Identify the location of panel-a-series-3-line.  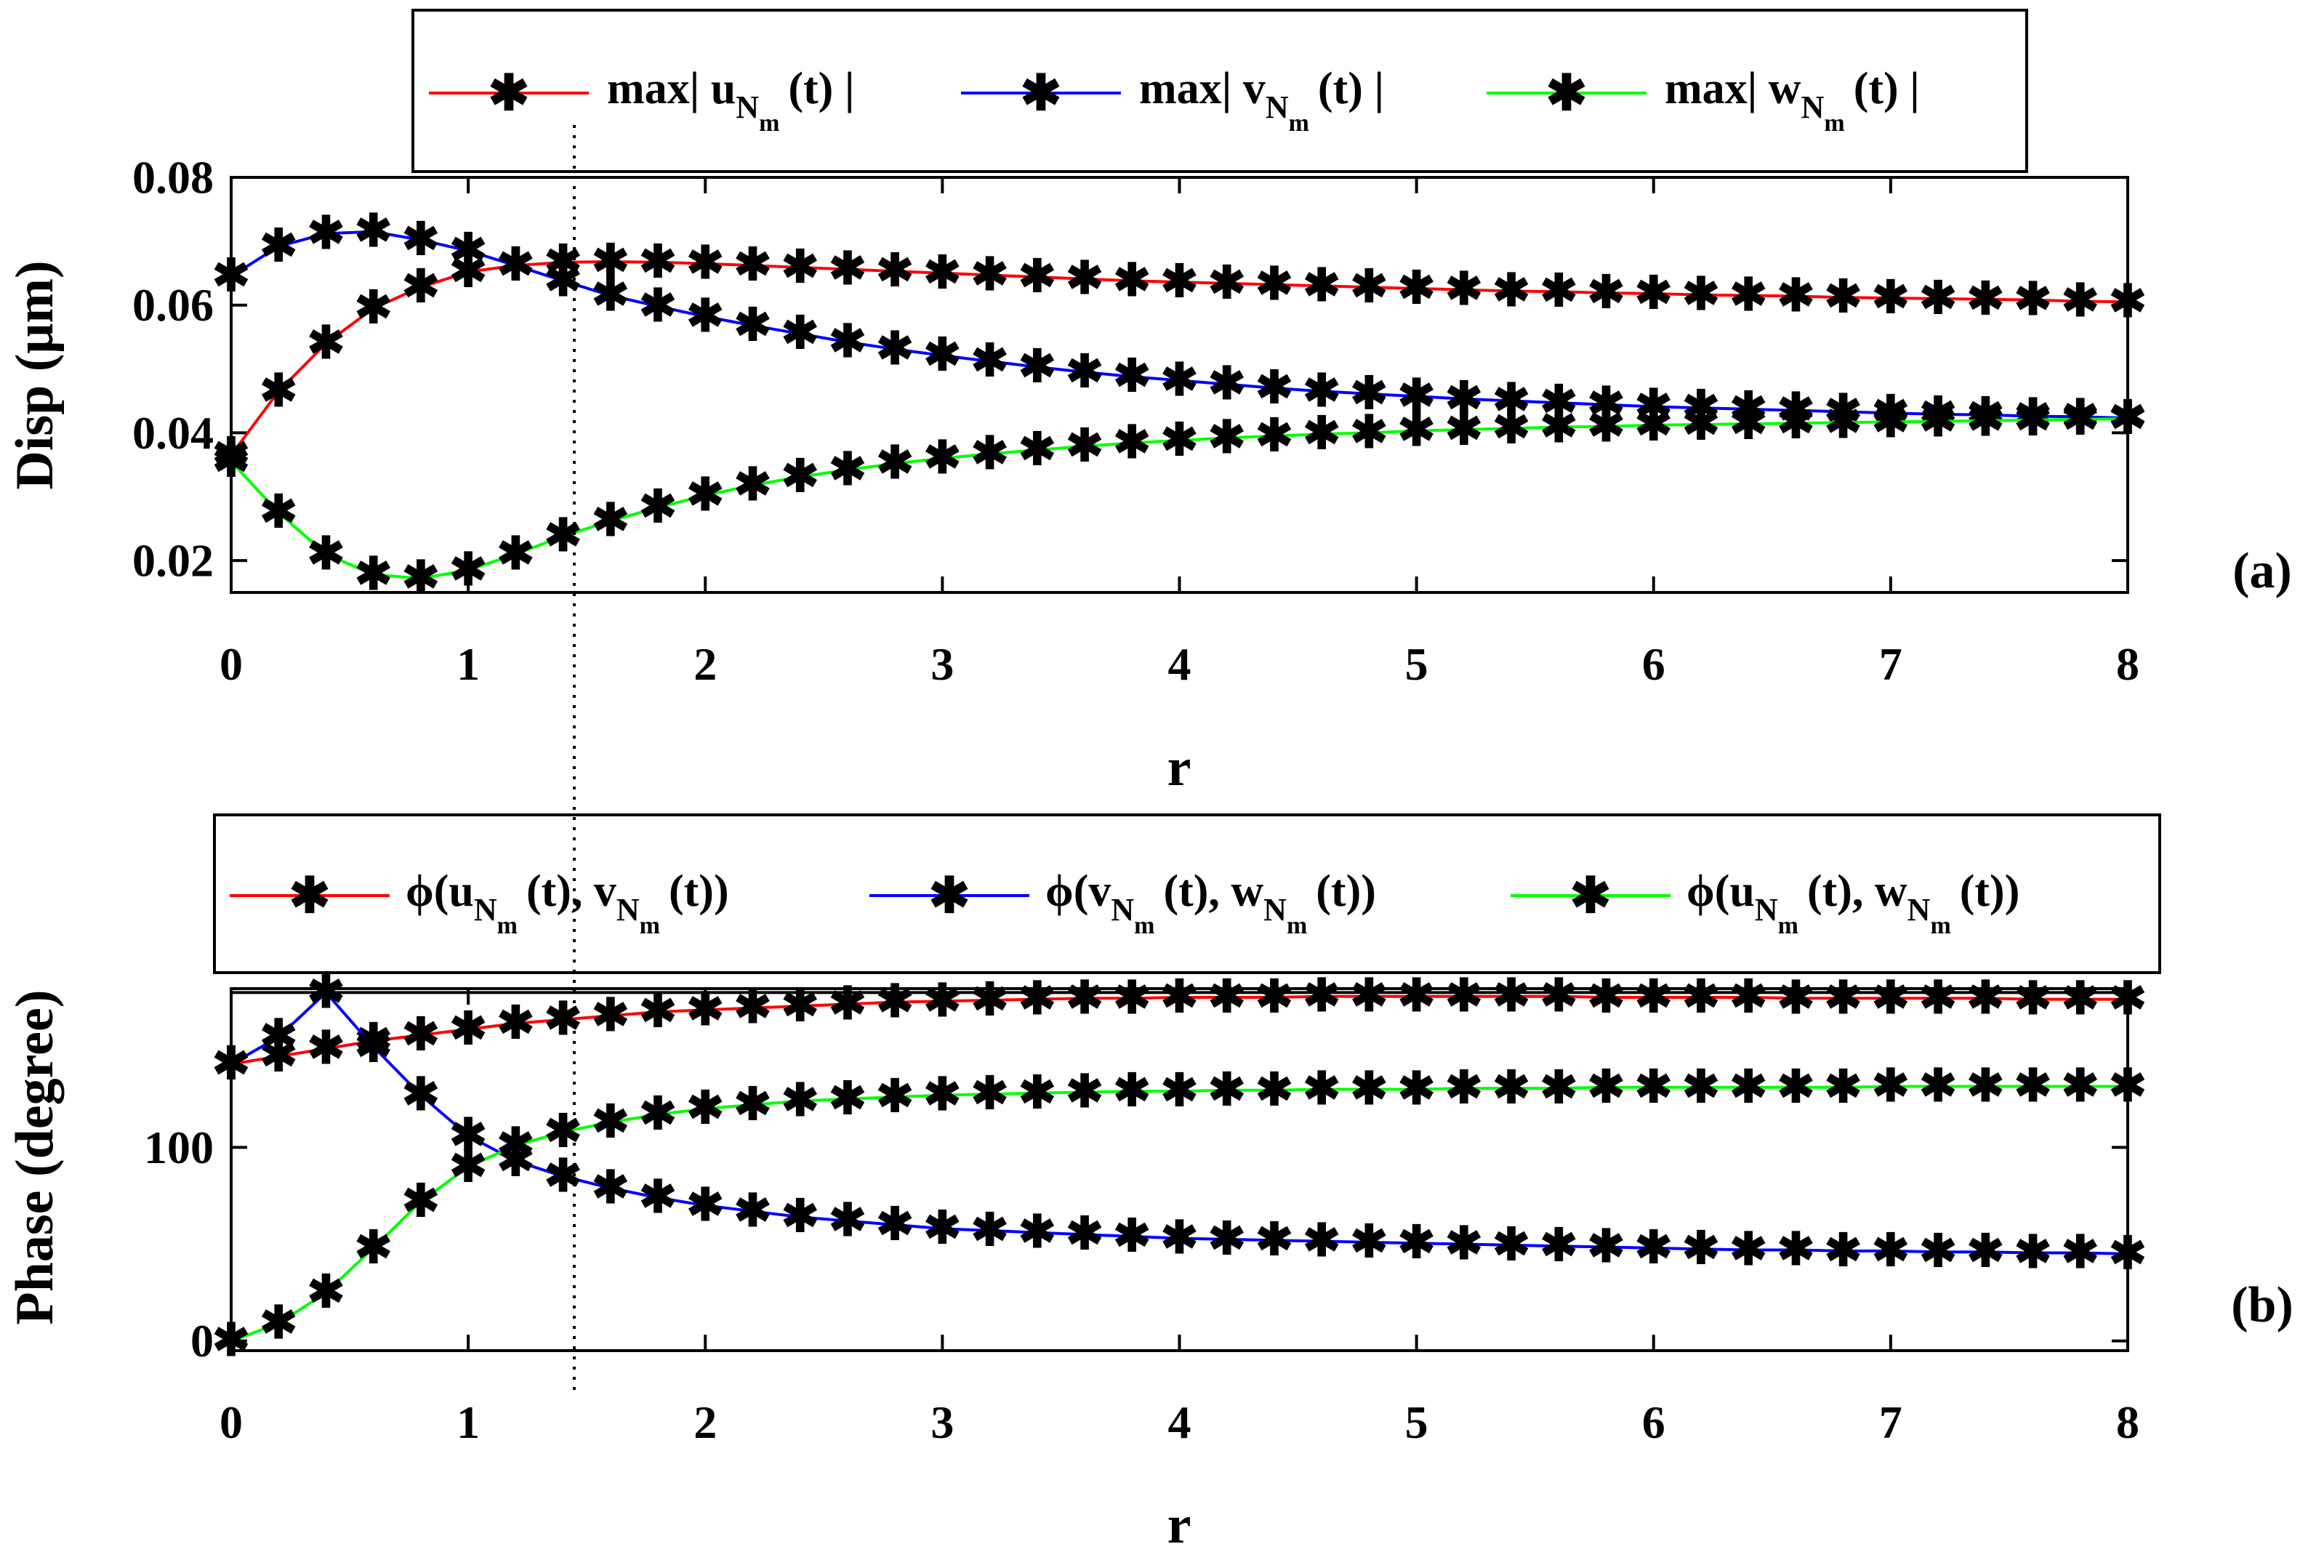
(1179, 498).